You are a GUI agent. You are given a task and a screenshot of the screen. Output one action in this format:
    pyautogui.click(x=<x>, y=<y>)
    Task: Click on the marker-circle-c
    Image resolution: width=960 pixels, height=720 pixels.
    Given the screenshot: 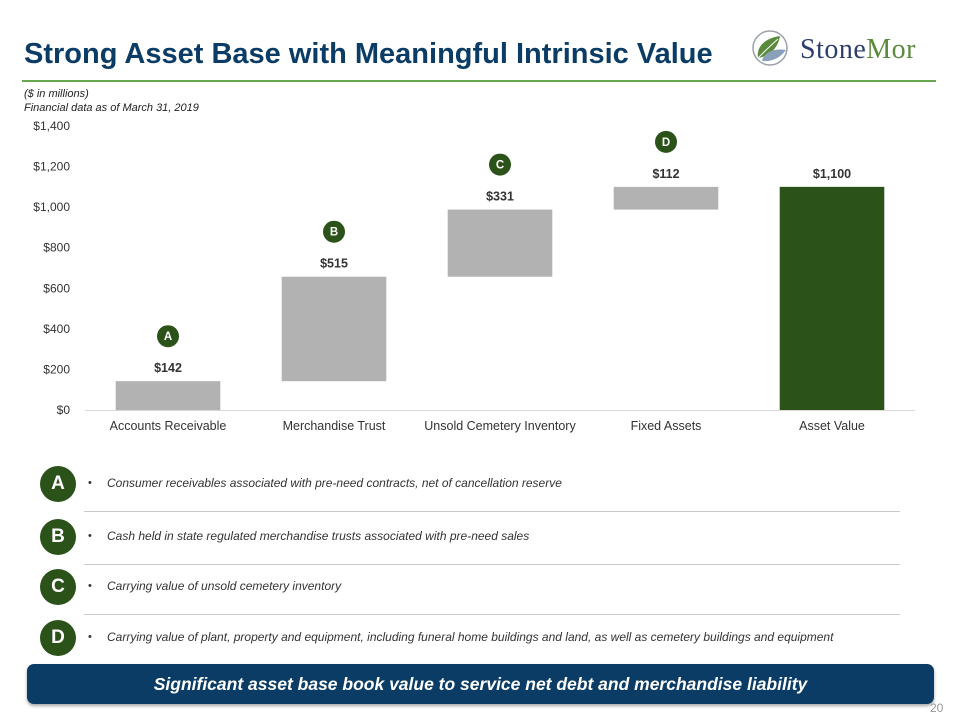 What is the action you would take?
    pyautogui.click(x=500, y=164)
    